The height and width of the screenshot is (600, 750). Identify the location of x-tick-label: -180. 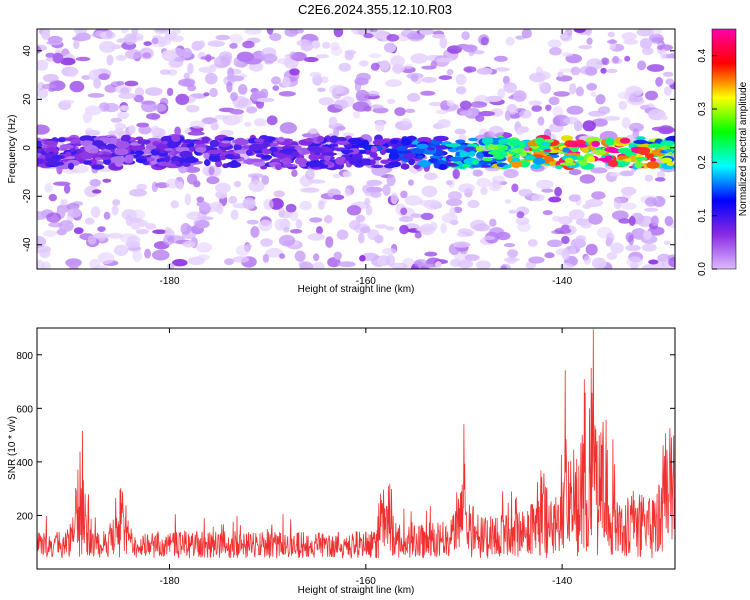
(169, 581).